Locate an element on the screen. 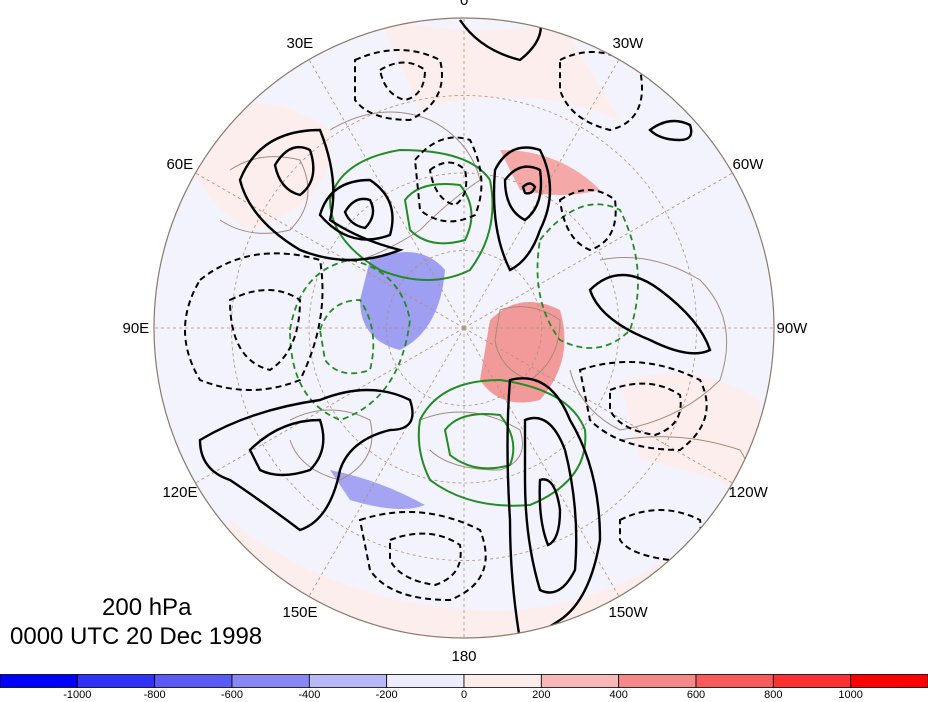 This screenshot has width=928, height=702. colorbar is located at coordinates (464, 681).